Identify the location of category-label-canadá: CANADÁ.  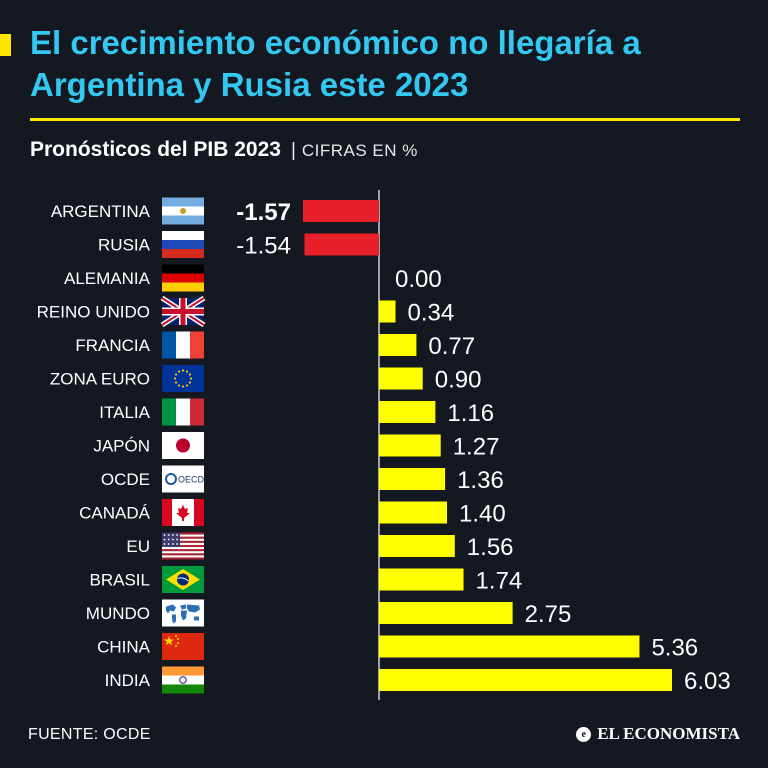
(115, 513).